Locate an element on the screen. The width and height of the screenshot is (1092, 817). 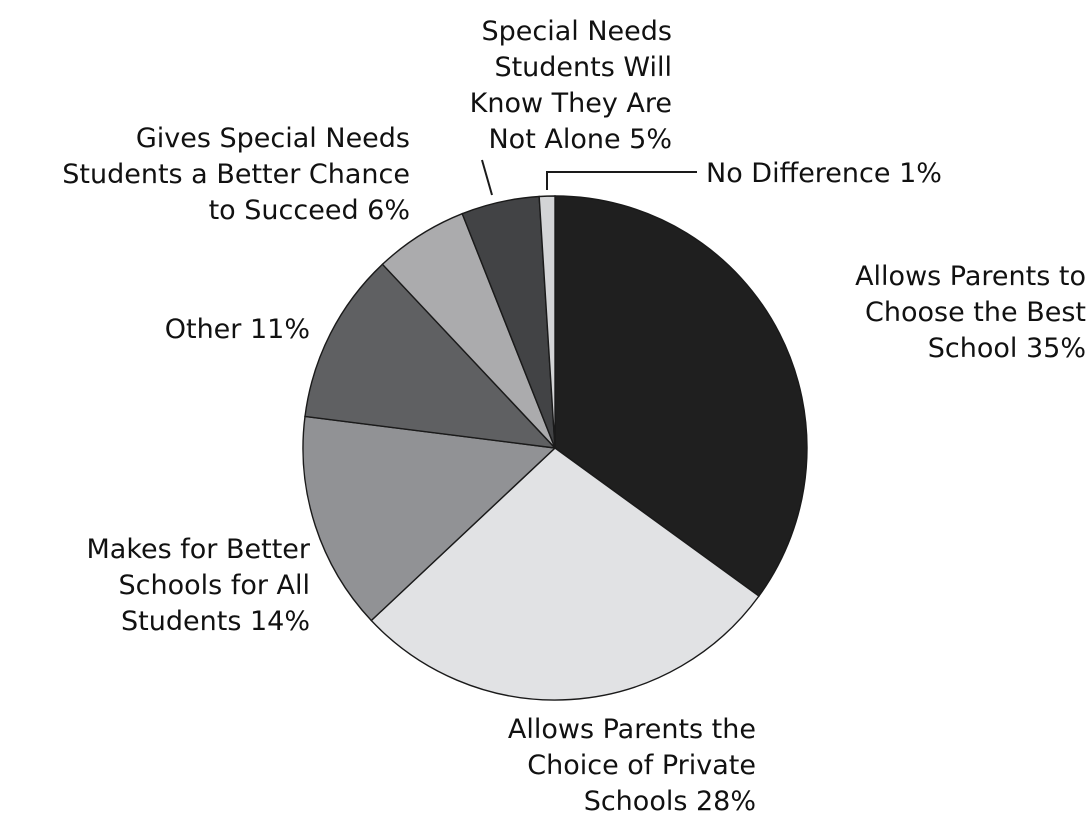
slice-label-6: No Difference 1% is located at coordinates (824, 173).